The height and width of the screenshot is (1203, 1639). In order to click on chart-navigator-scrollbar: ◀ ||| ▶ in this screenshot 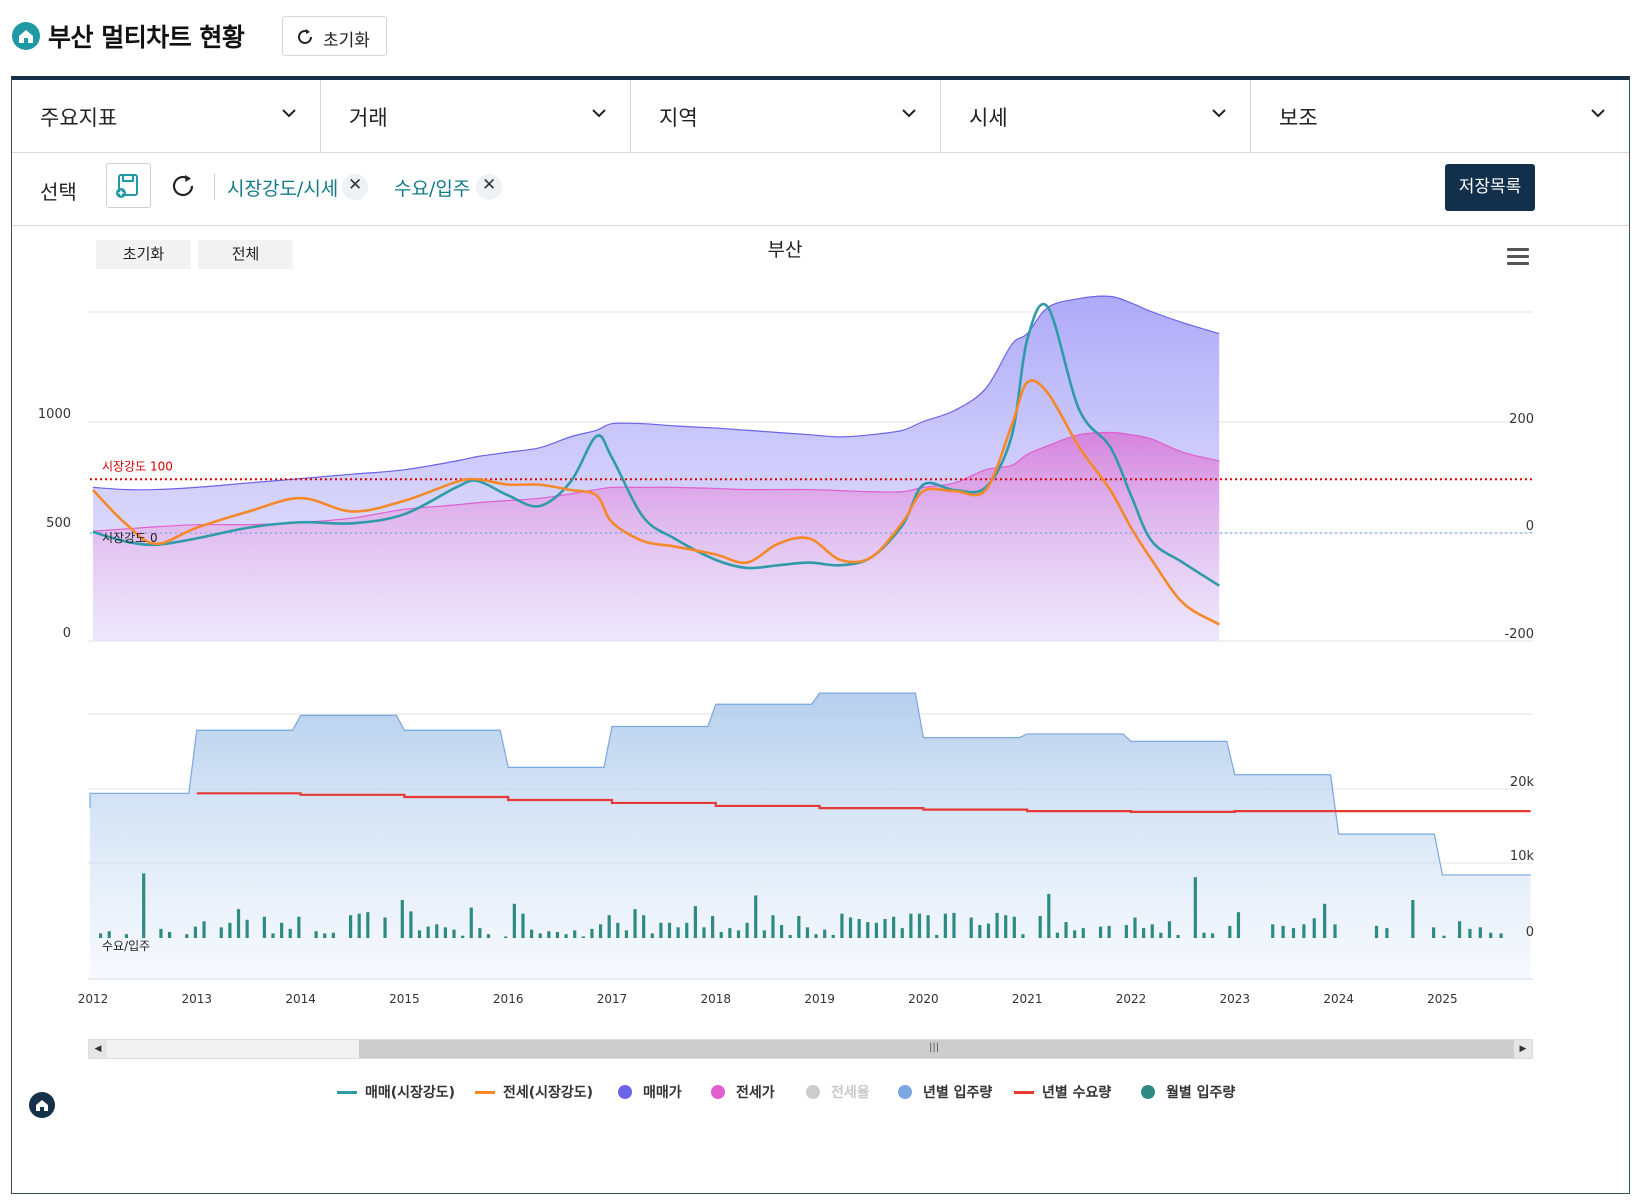, I will do `click(810, 1049)`.